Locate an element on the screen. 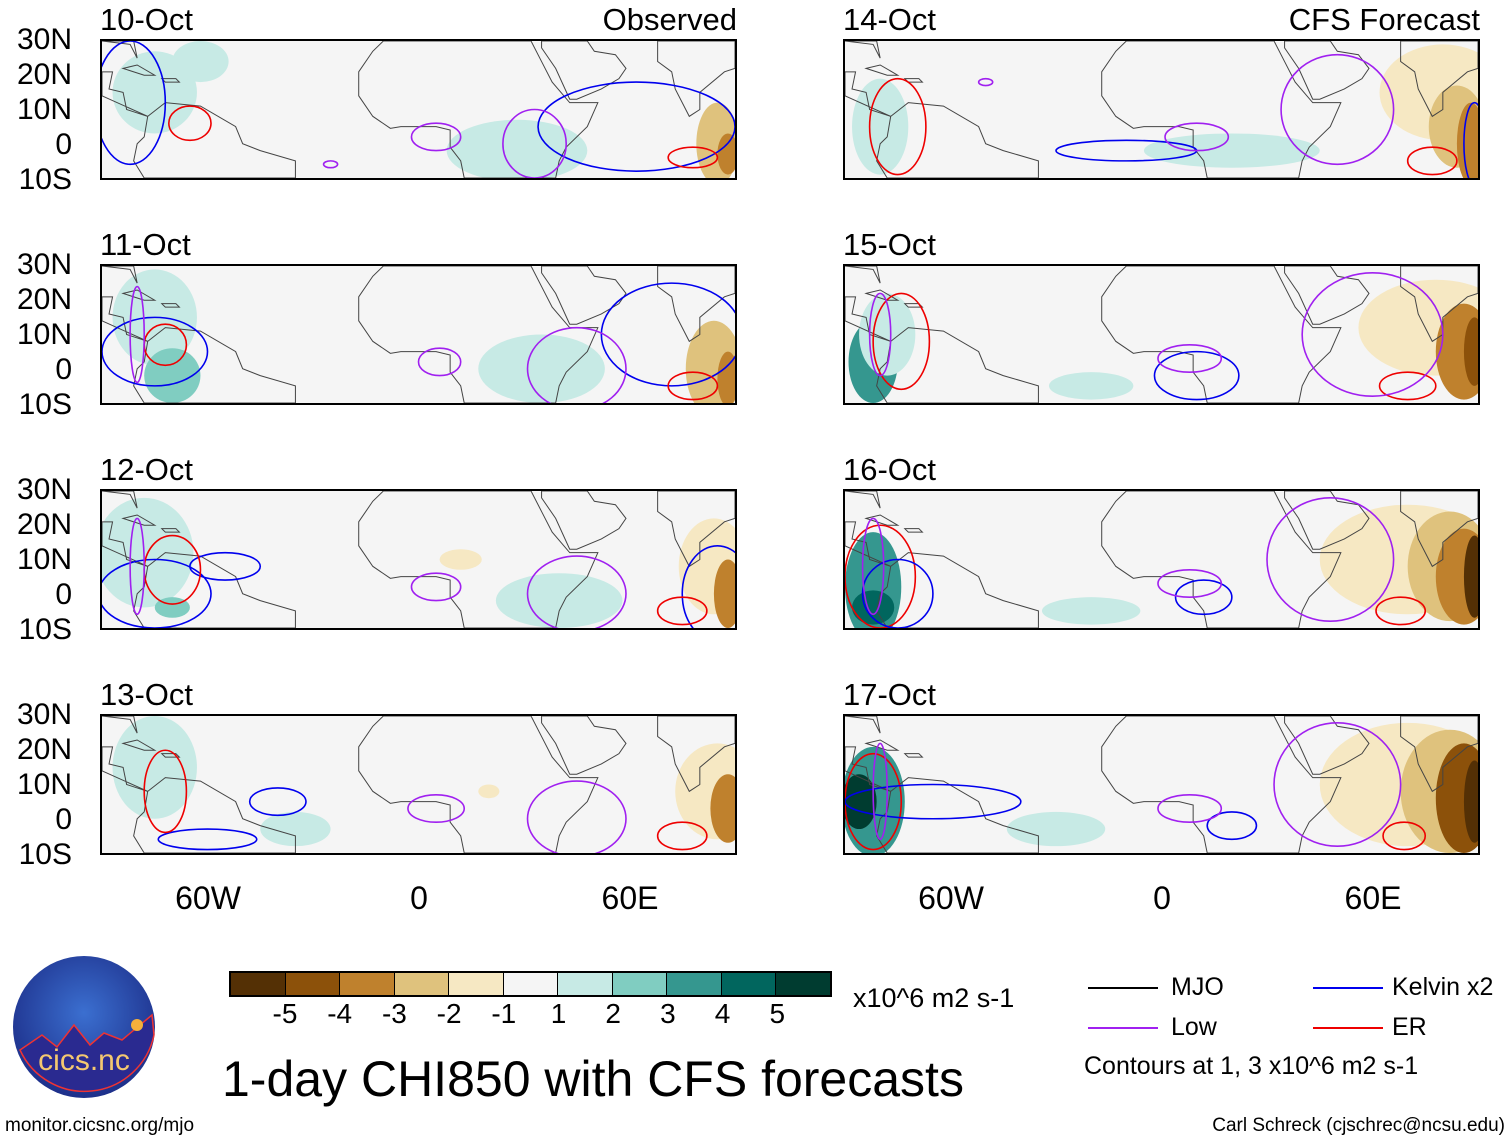 This screenshot has height=1142, width=1510. map-panel-13-Oct is located at coordinates (418, 784).